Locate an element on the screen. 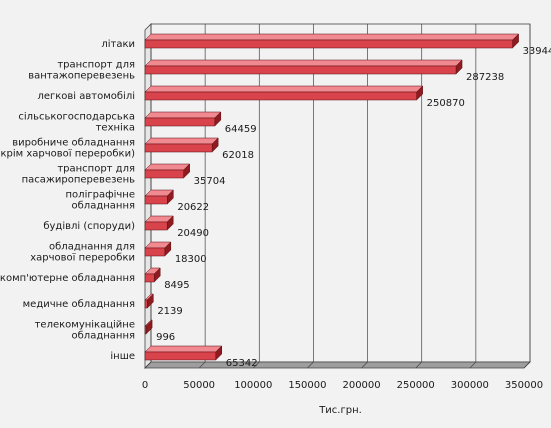  data-label: 250870 is located at coordinates (446, 103).